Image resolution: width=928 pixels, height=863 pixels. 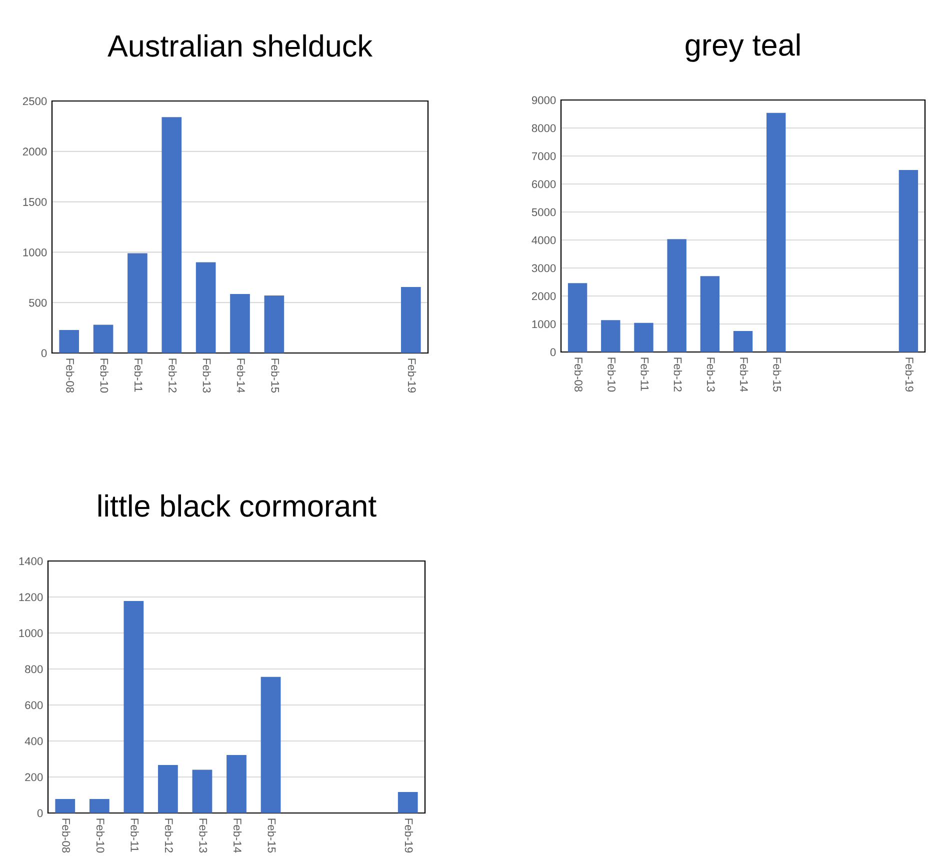 What do you see at coordinates (34, 669) in the screenshot?
I see `y-tick-label: 800` at bounding box center [34, 669].